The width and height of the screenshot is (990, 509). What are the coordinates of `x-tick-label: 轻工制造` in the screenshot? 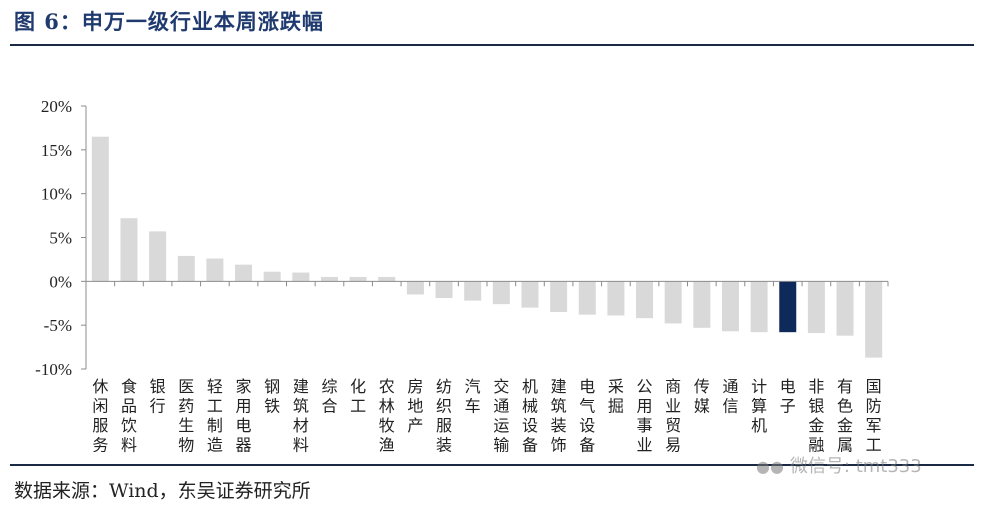 It's located at (215, 416).